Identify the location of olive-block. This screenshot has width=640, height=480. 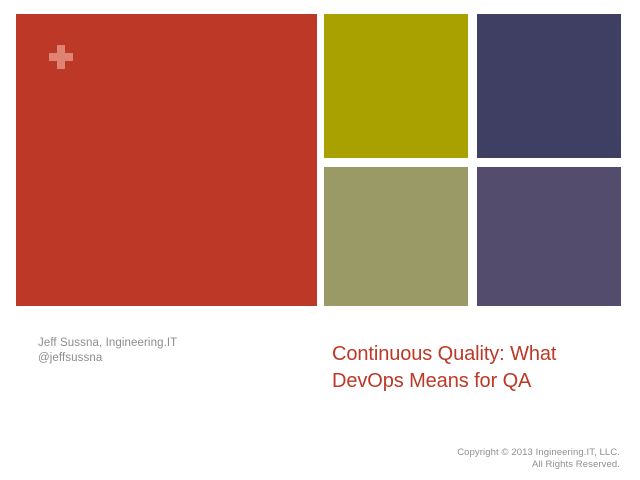
(396, 86).